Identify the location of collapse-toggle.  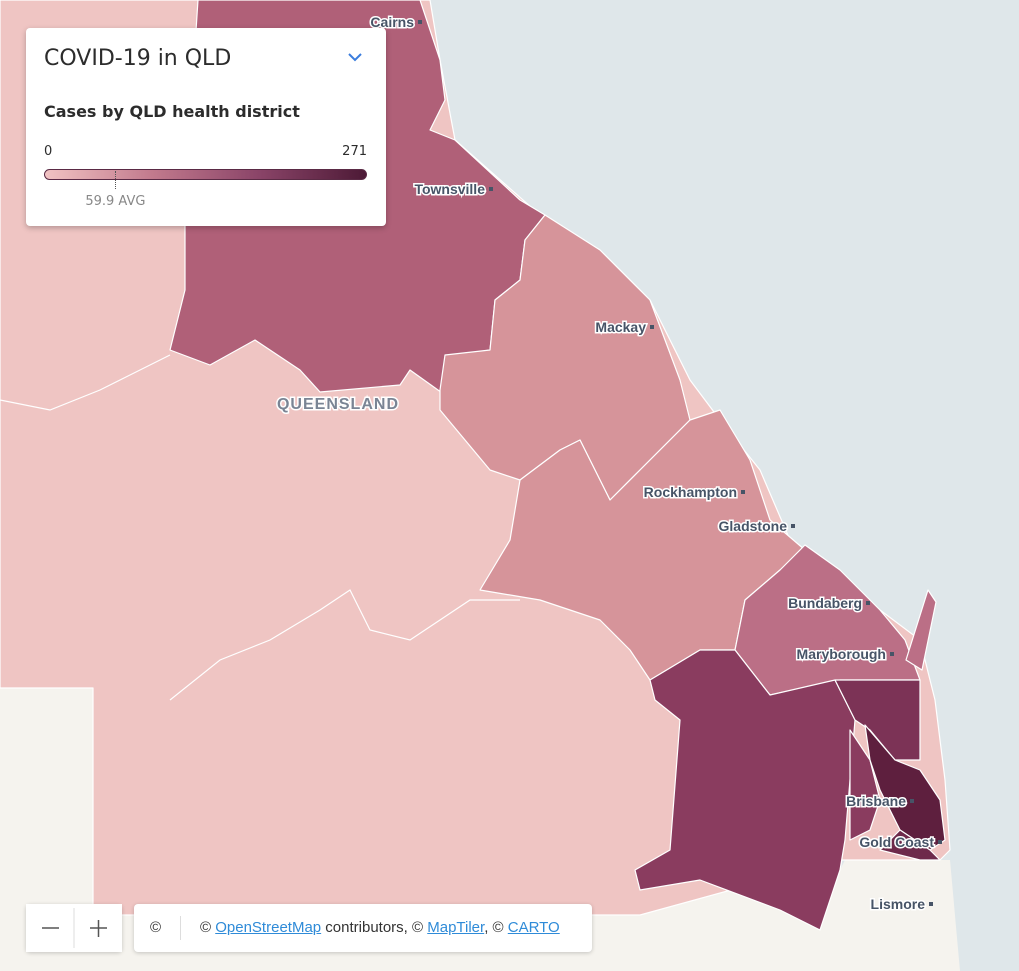
(355, 57).